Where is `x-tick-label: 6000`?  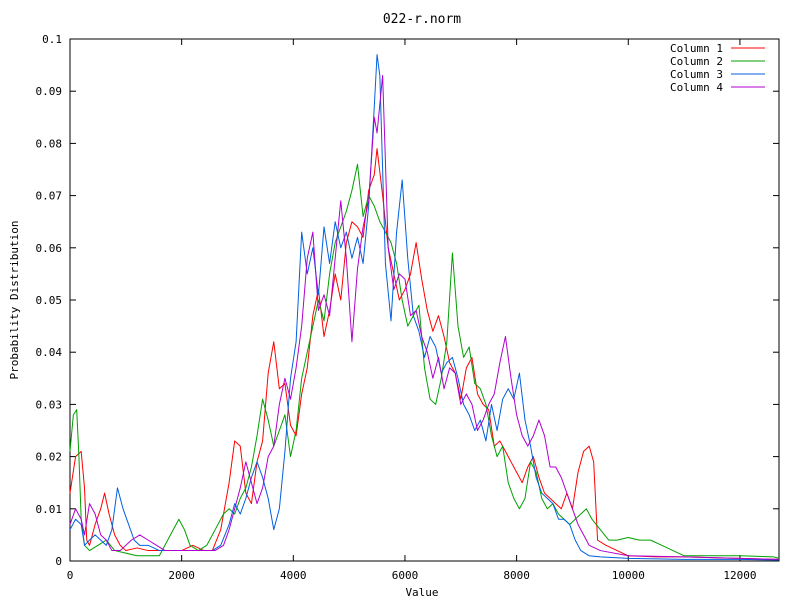
x-tick-label: 6000 is located at coordinates (405, 575).